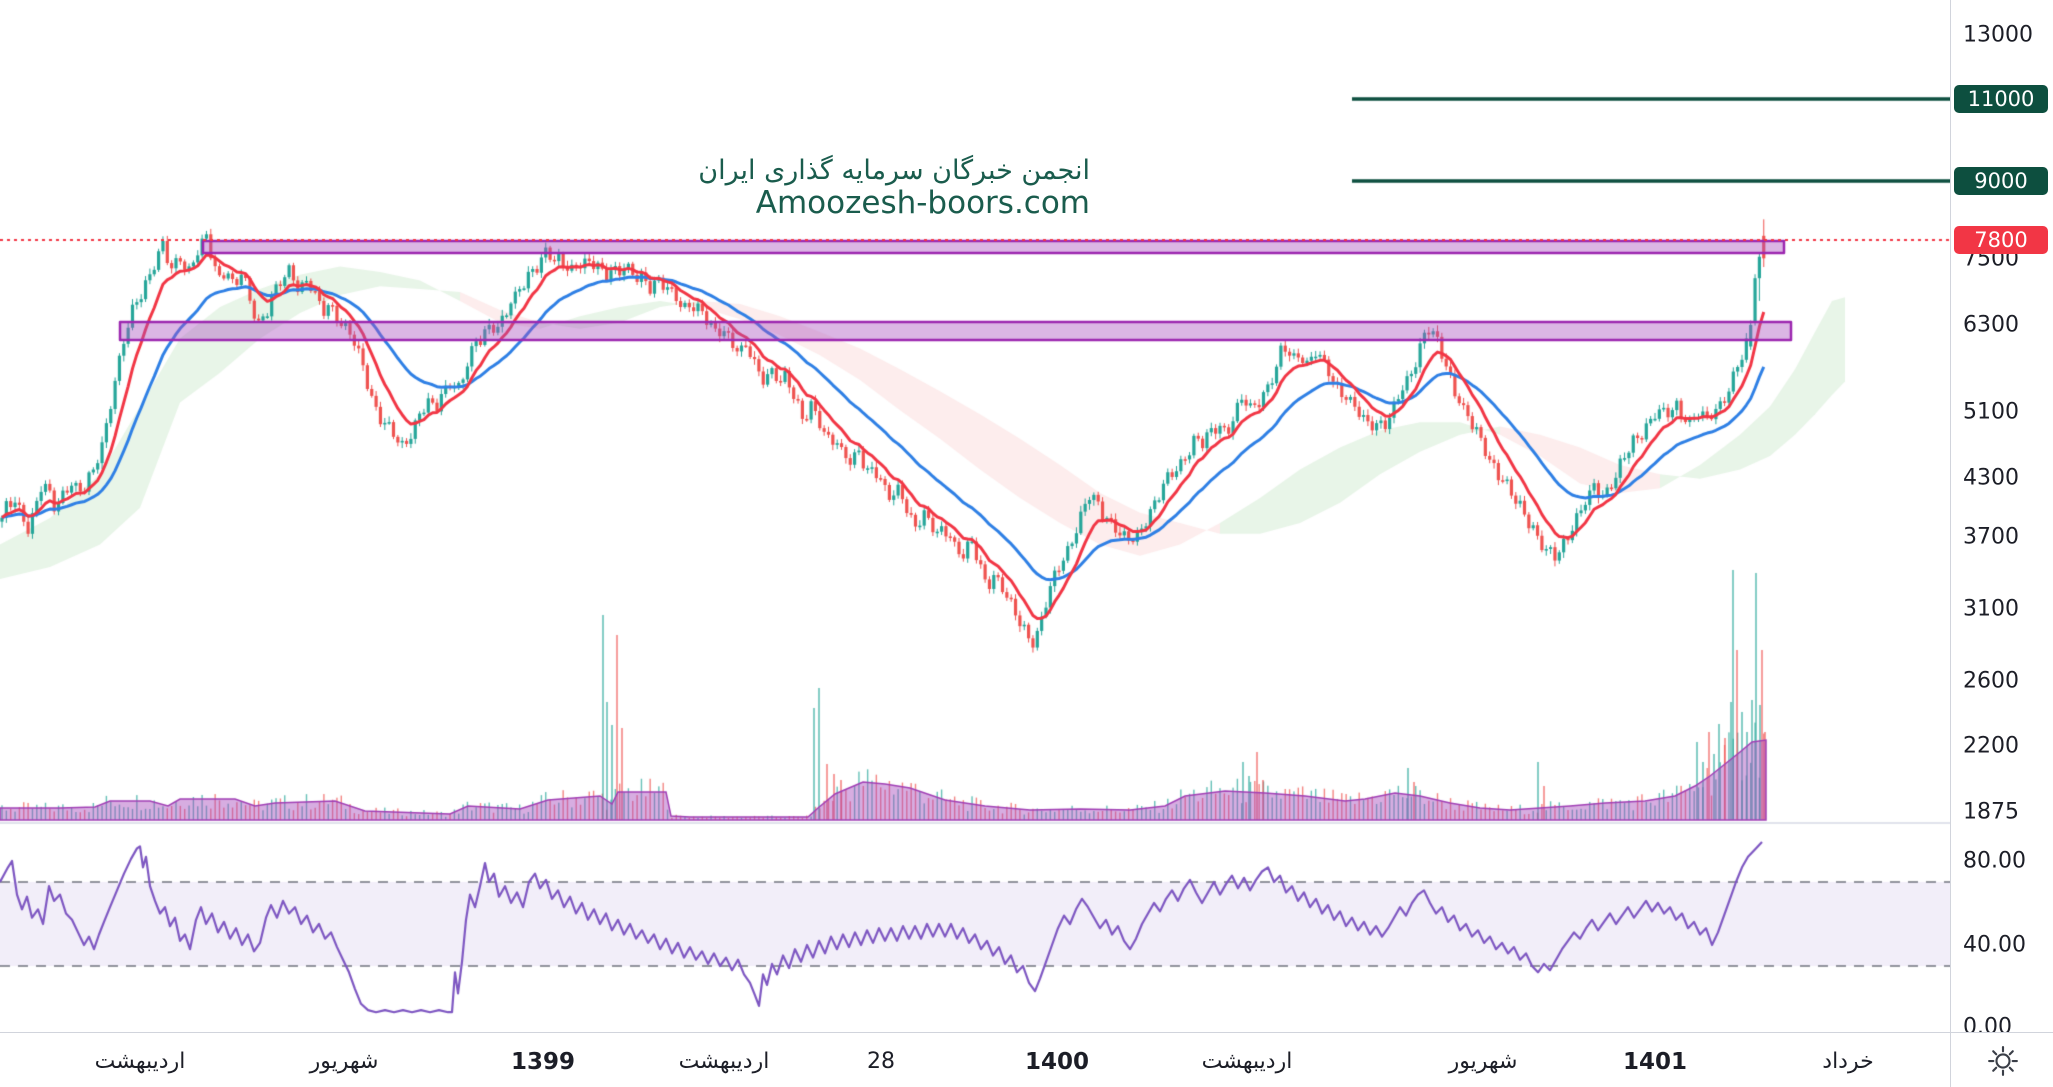  I want to click on gear-icon, so click(2002, 1060).